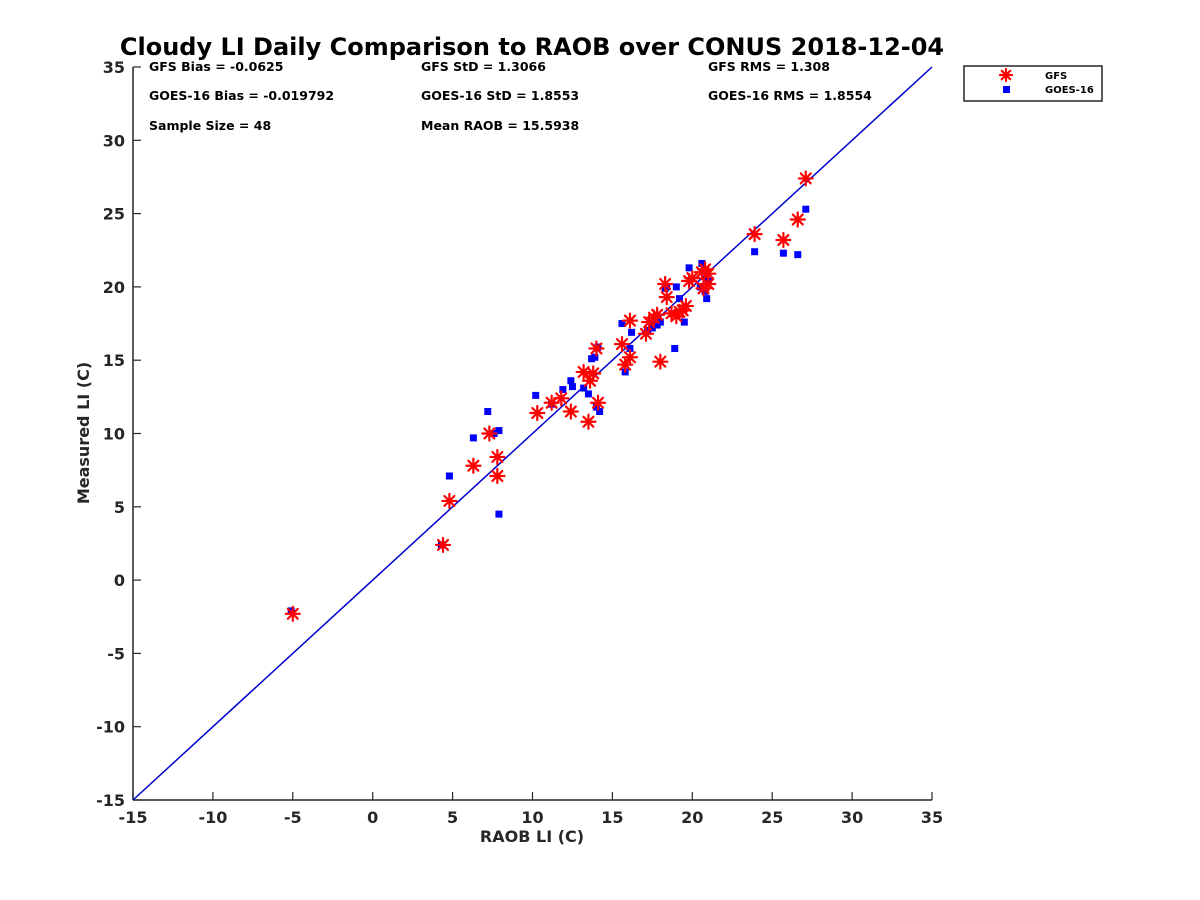  Describe the element at coordinates (212, 817) in the screenshot. I see `x-tick-label: -10` at that location.